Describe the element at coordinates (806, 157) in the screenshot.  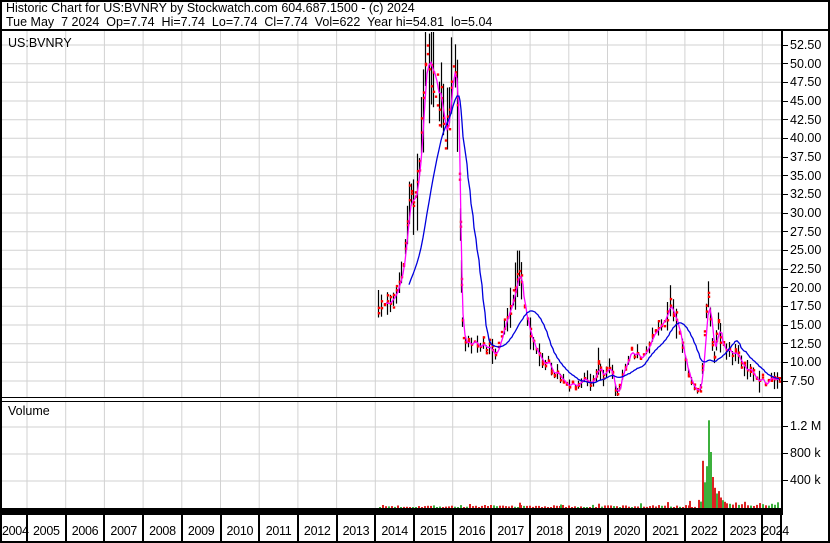
I see `price-tick-label: 37.50` at that location.